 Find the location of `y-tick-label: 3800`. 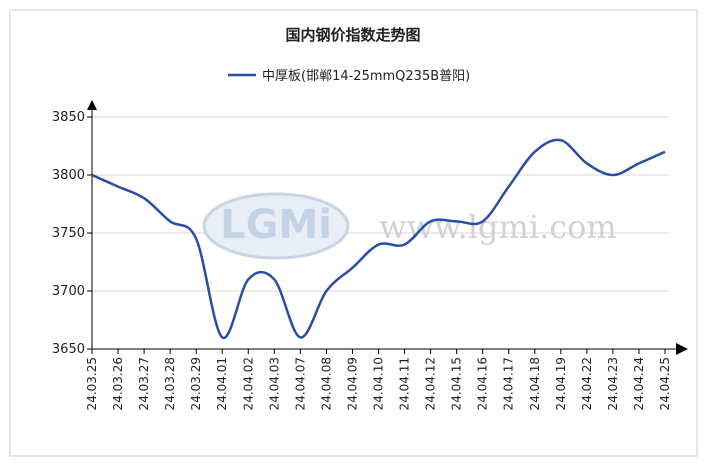

y-tick-label: 3800 is located at coordinates (68, 175).